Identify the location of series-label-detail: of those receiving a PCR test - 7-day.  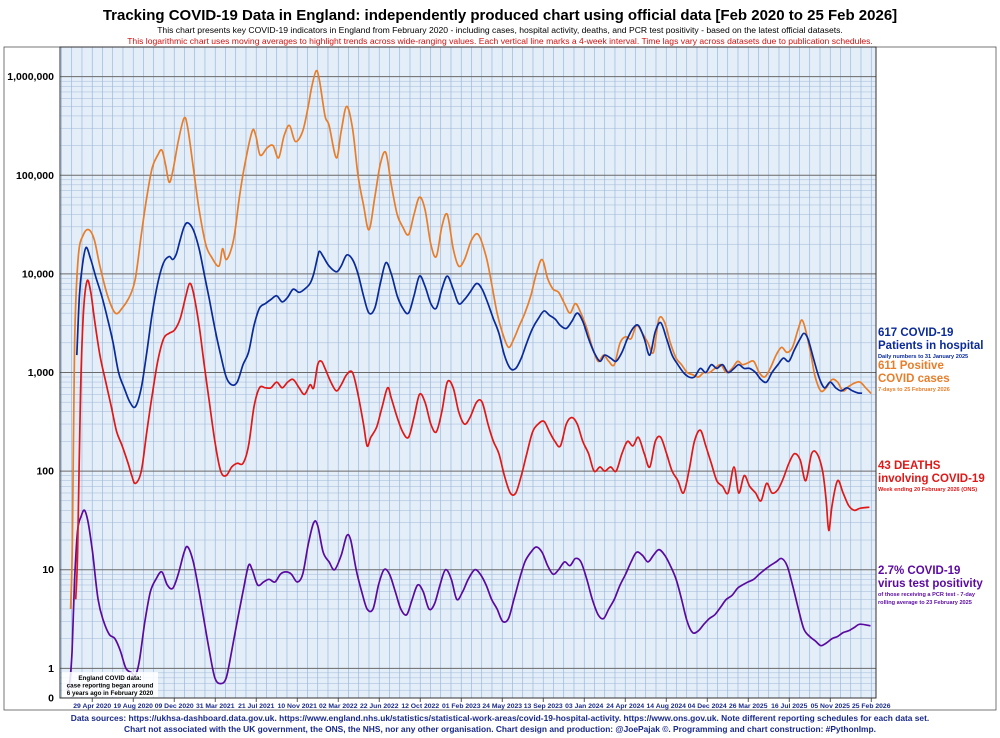
(927, 595).